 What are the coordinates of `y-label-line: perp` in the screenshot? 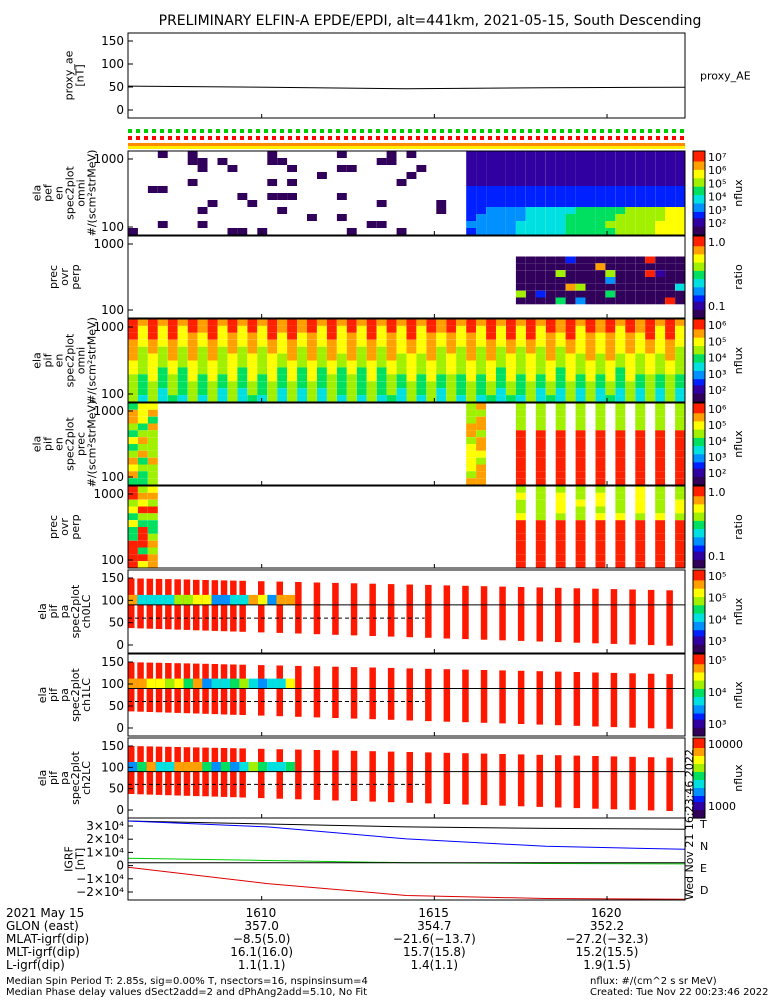 It's located at (75, 276).